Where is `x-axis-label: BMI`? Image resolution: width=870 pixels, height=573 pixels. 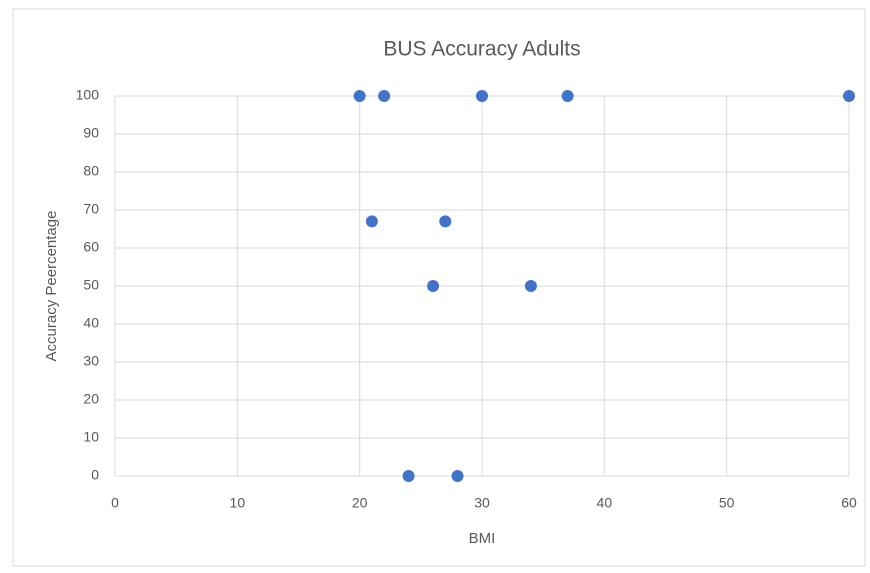
x-axis-label: BMI is located at coordinates (482, 538).